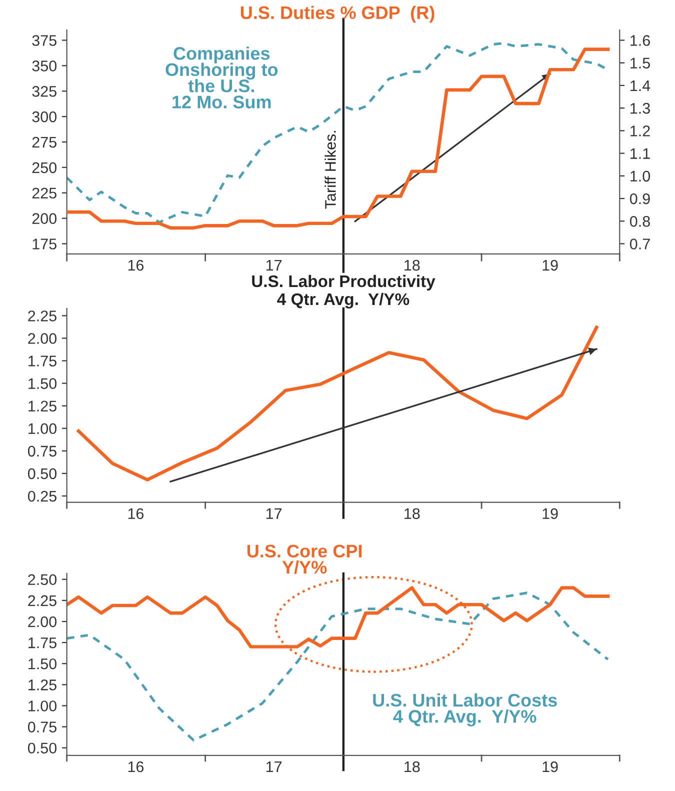 The image size is (675, 791). What do you see at coordinates (44, 116) in the screenshot?
I see `y-tick-label: 300` at bounding box center [44, 116].